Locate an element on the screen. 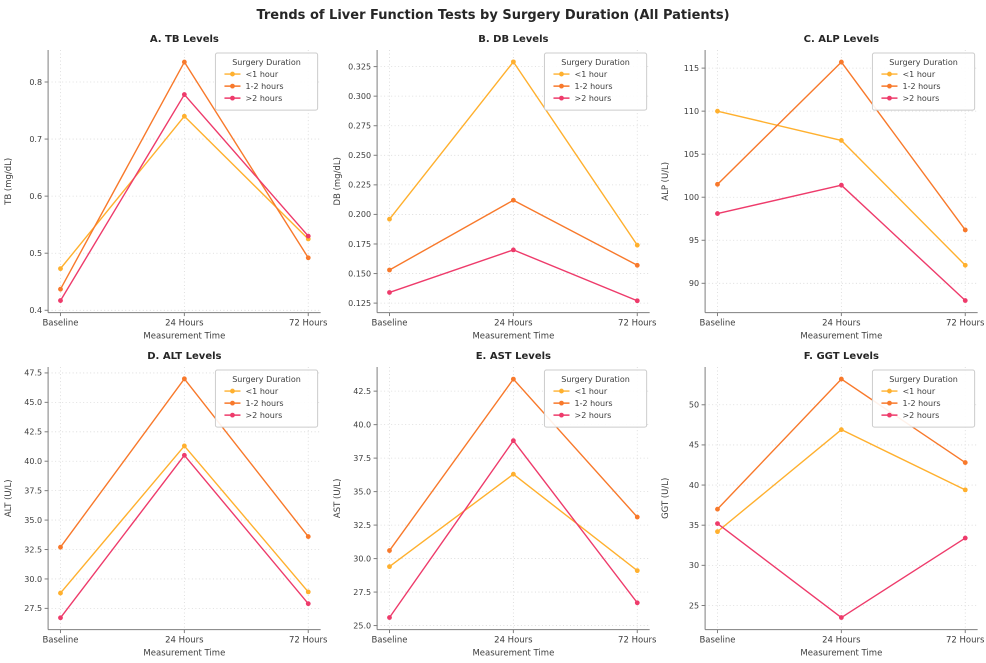  y-tick-label: 37.5 is located at coordinates (362, 458).